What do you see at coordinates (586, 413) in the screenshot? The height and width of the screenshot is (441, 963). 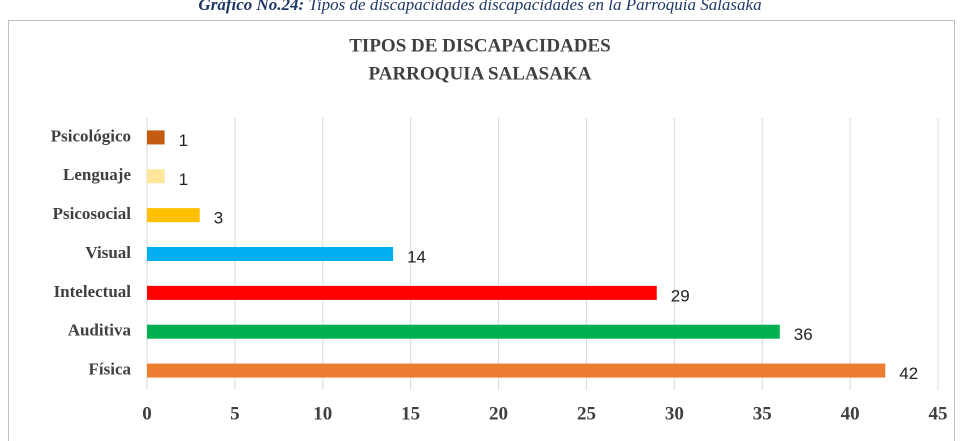 I see `x-tick-label: 25` at bounding box center [586, 413].